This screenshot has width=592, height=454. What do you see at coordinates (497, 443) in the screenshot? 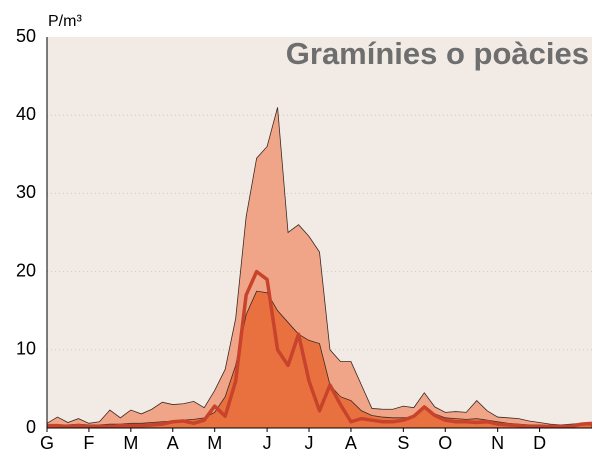
I see `x-tick-label: N` at bounding box center [497, 443].